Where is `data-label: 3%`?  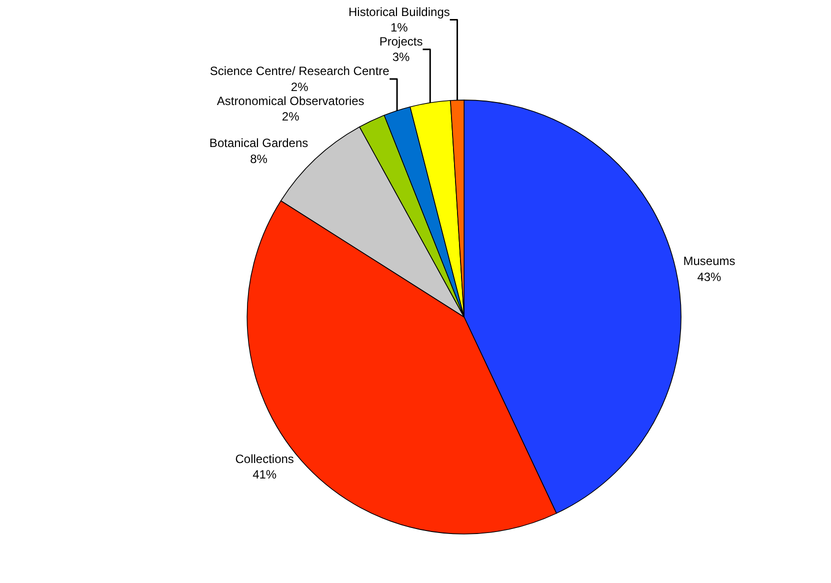 data-label: 3% is located at coordinates (401, 57).